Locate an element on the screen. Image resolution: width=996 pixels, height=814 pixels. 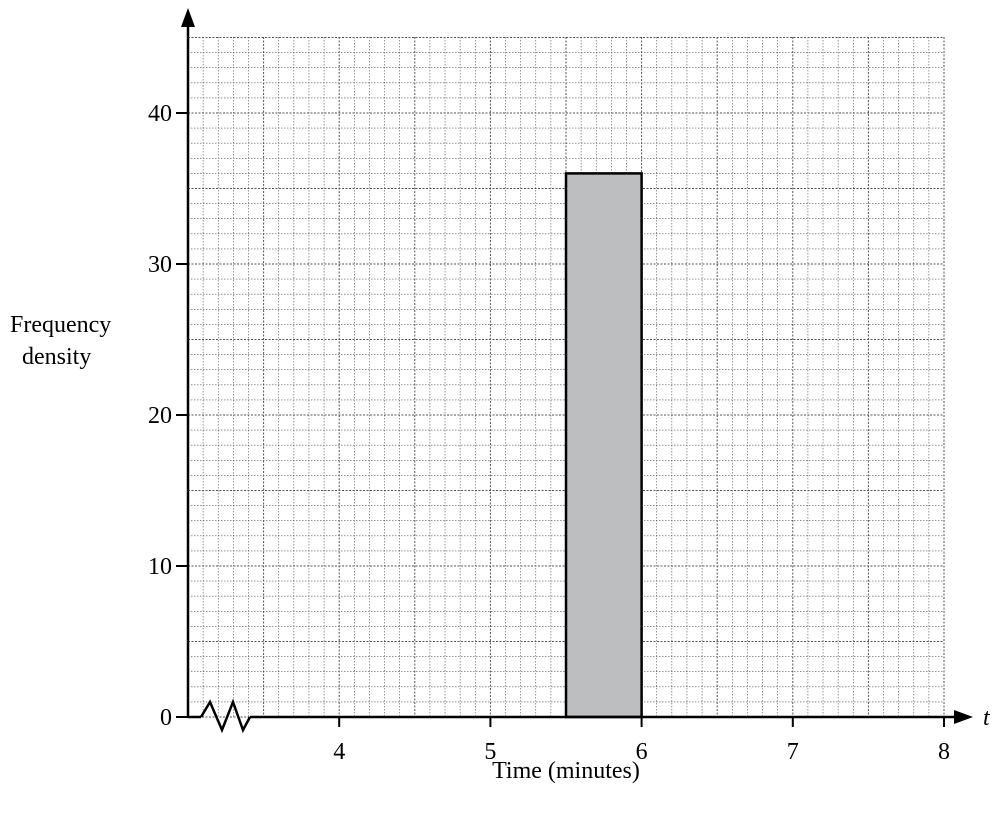
x-axis-break is located at coordinates (225, 716).